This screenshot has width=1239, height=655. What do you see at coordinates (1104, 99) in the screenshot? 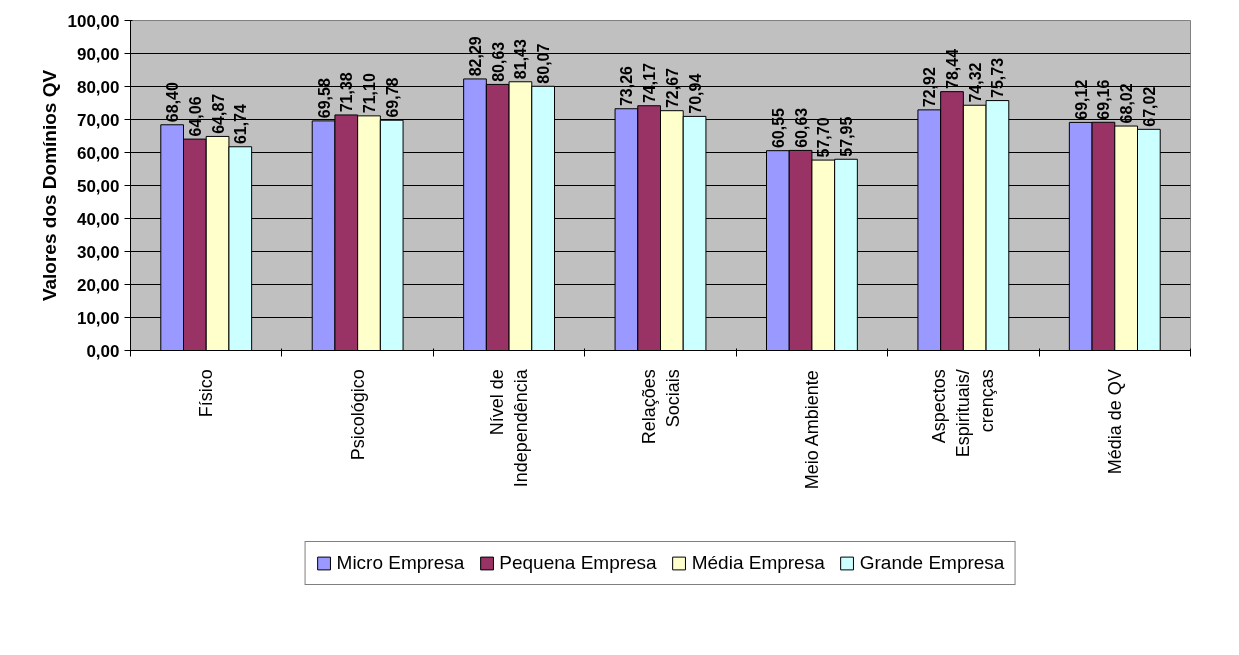
I see `data-label: 69,16` at bounding box center [1104, 99].